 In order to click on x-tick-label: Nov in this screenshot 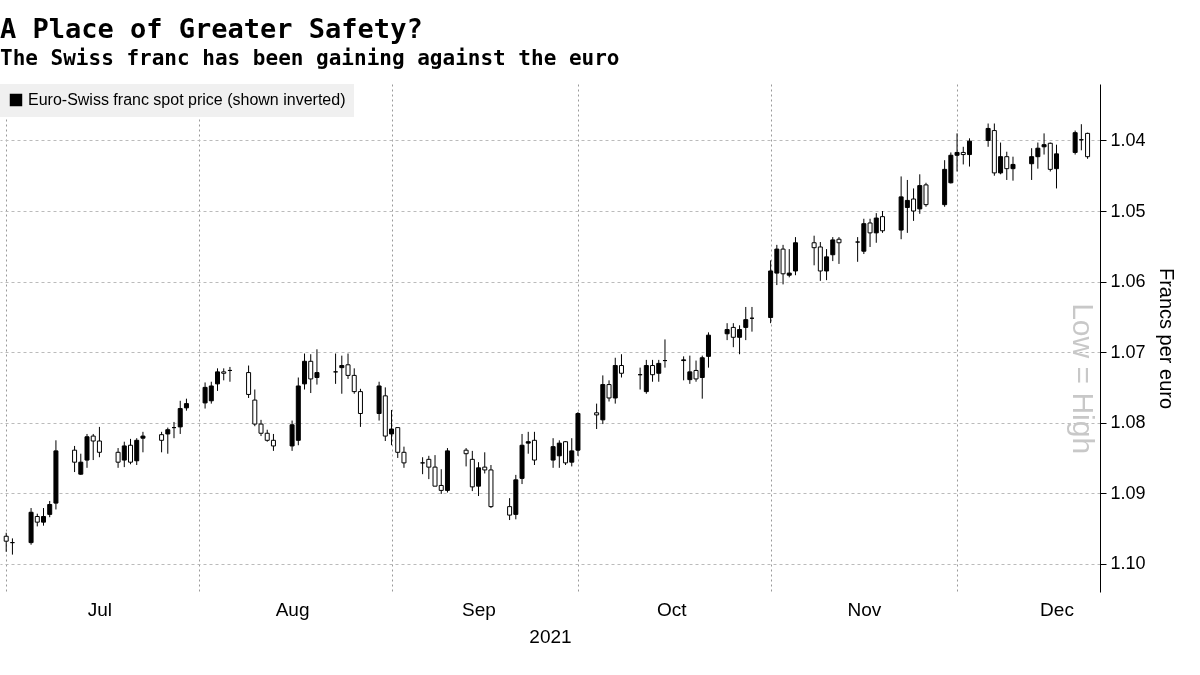, I will do `click(864, 609)`.